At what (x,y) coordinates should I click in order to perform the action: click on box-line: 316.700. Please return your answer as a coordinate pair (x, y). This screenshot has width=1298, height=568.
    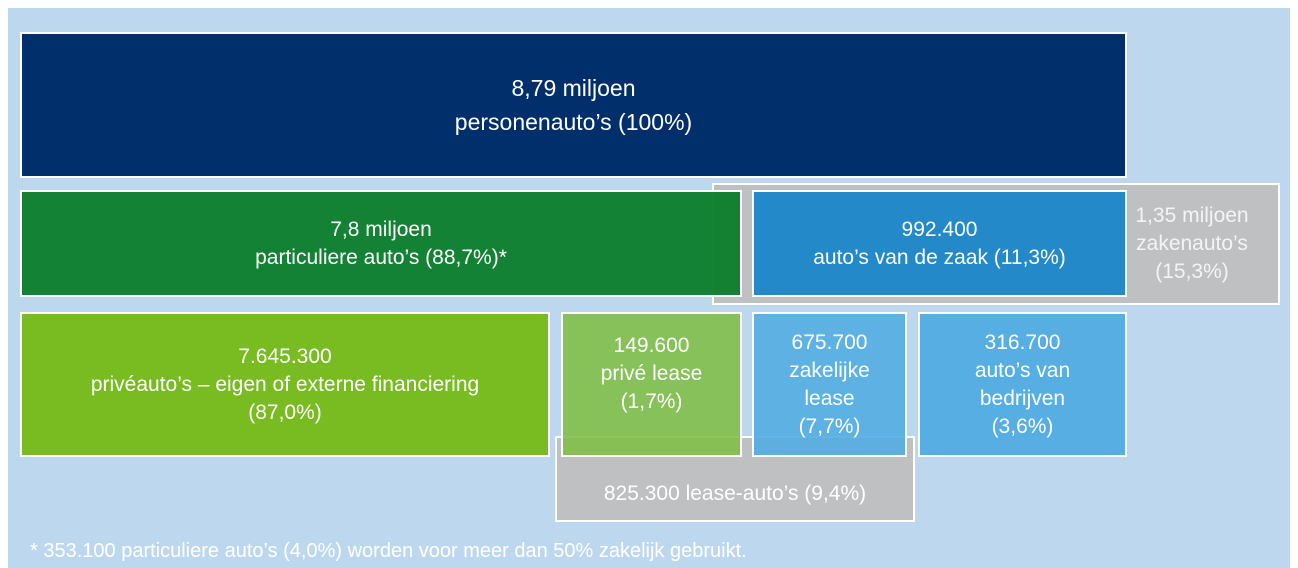
    Looking at the image, I should click on (1022, 342).